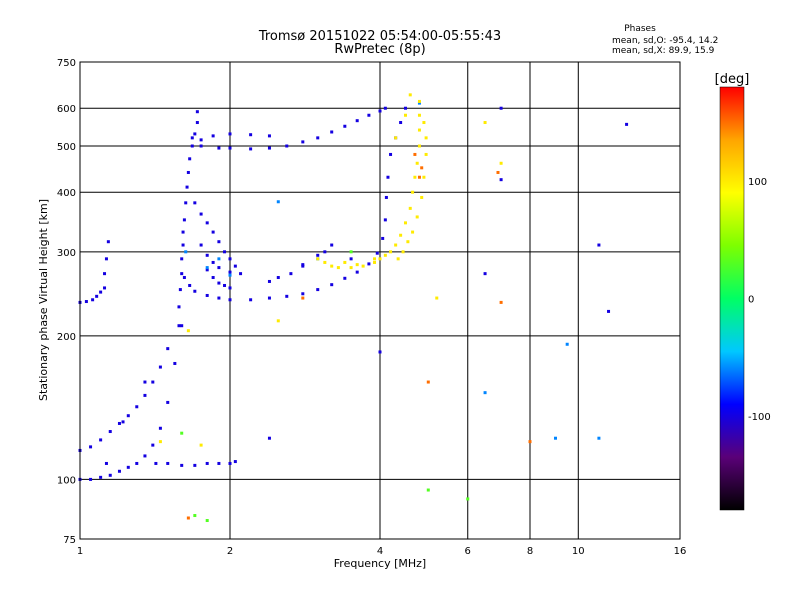 The width and height of the screenshot is (800, 600). What do you see at coordinates (759, 417) in the screenshot?
I see `colorbar-tick-label: -100` at bounding box center [759, 417].